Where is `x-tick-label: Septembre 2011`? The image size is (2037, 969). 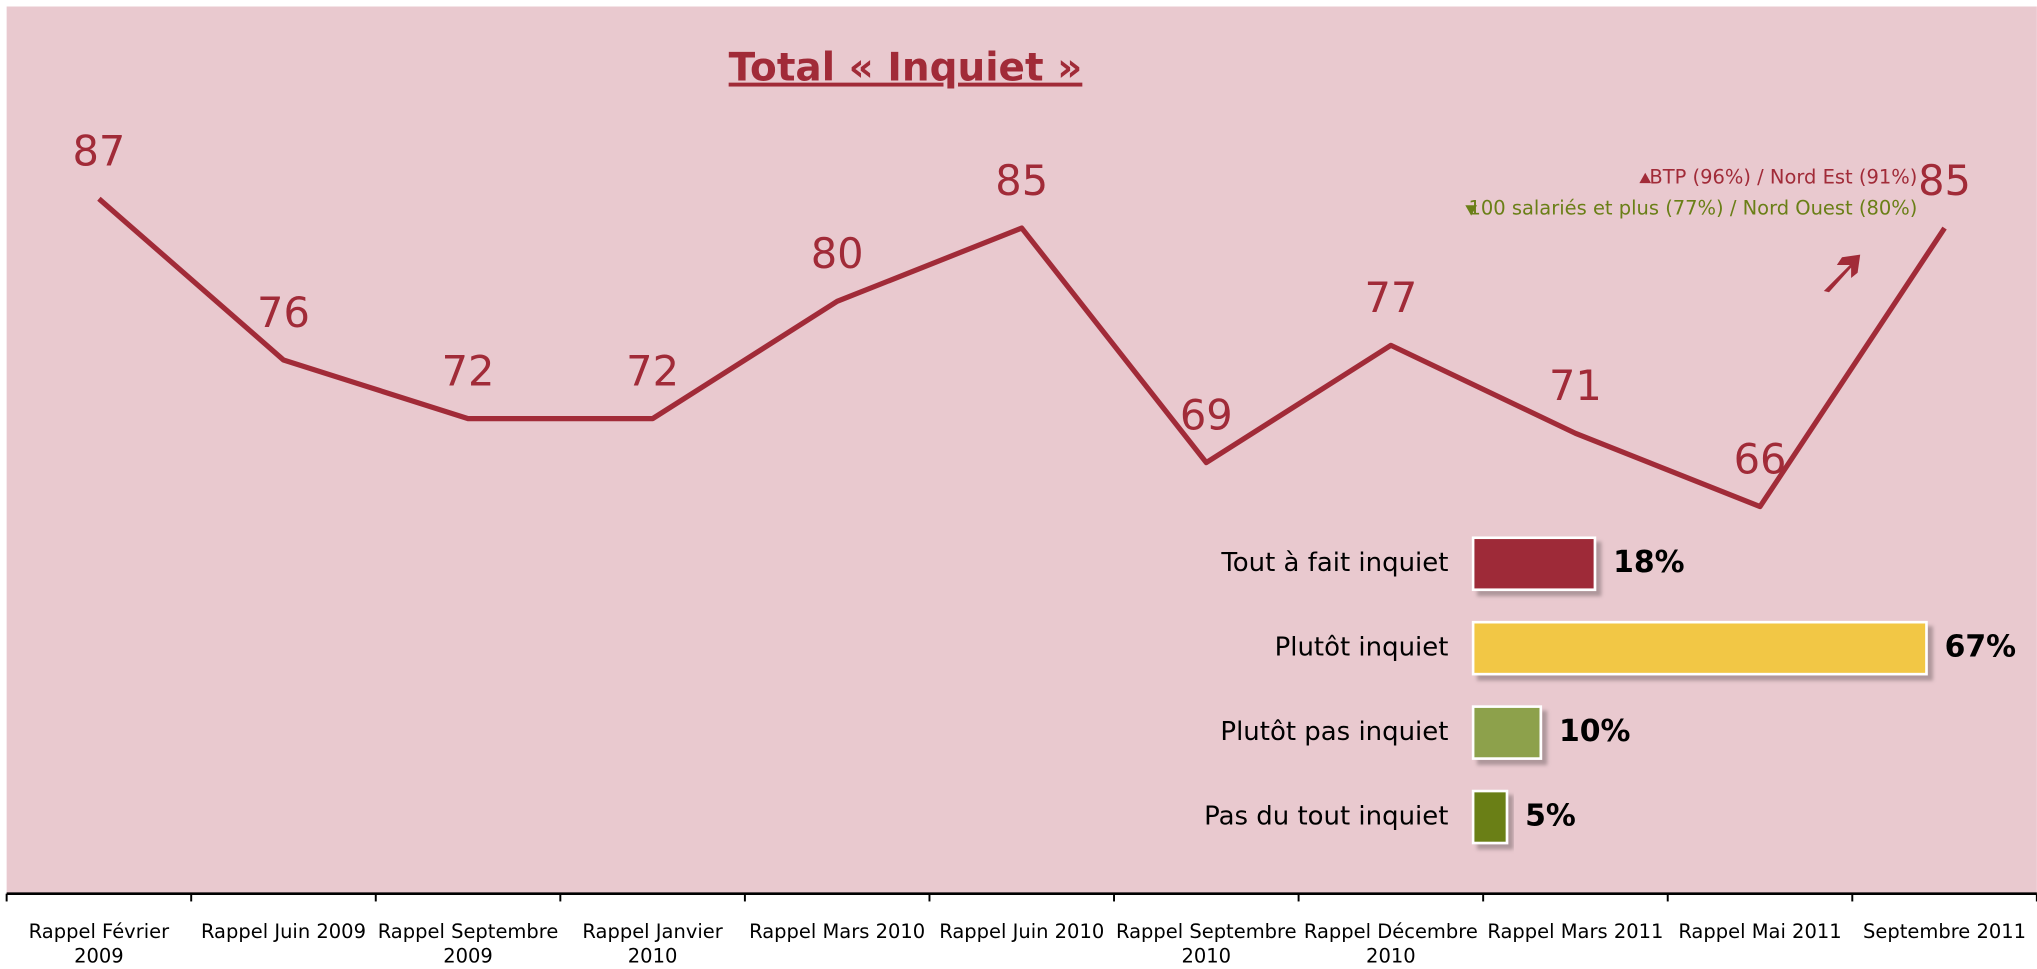 x-tick-label: Septembre 2011 is located at coordinates (1945, 931).